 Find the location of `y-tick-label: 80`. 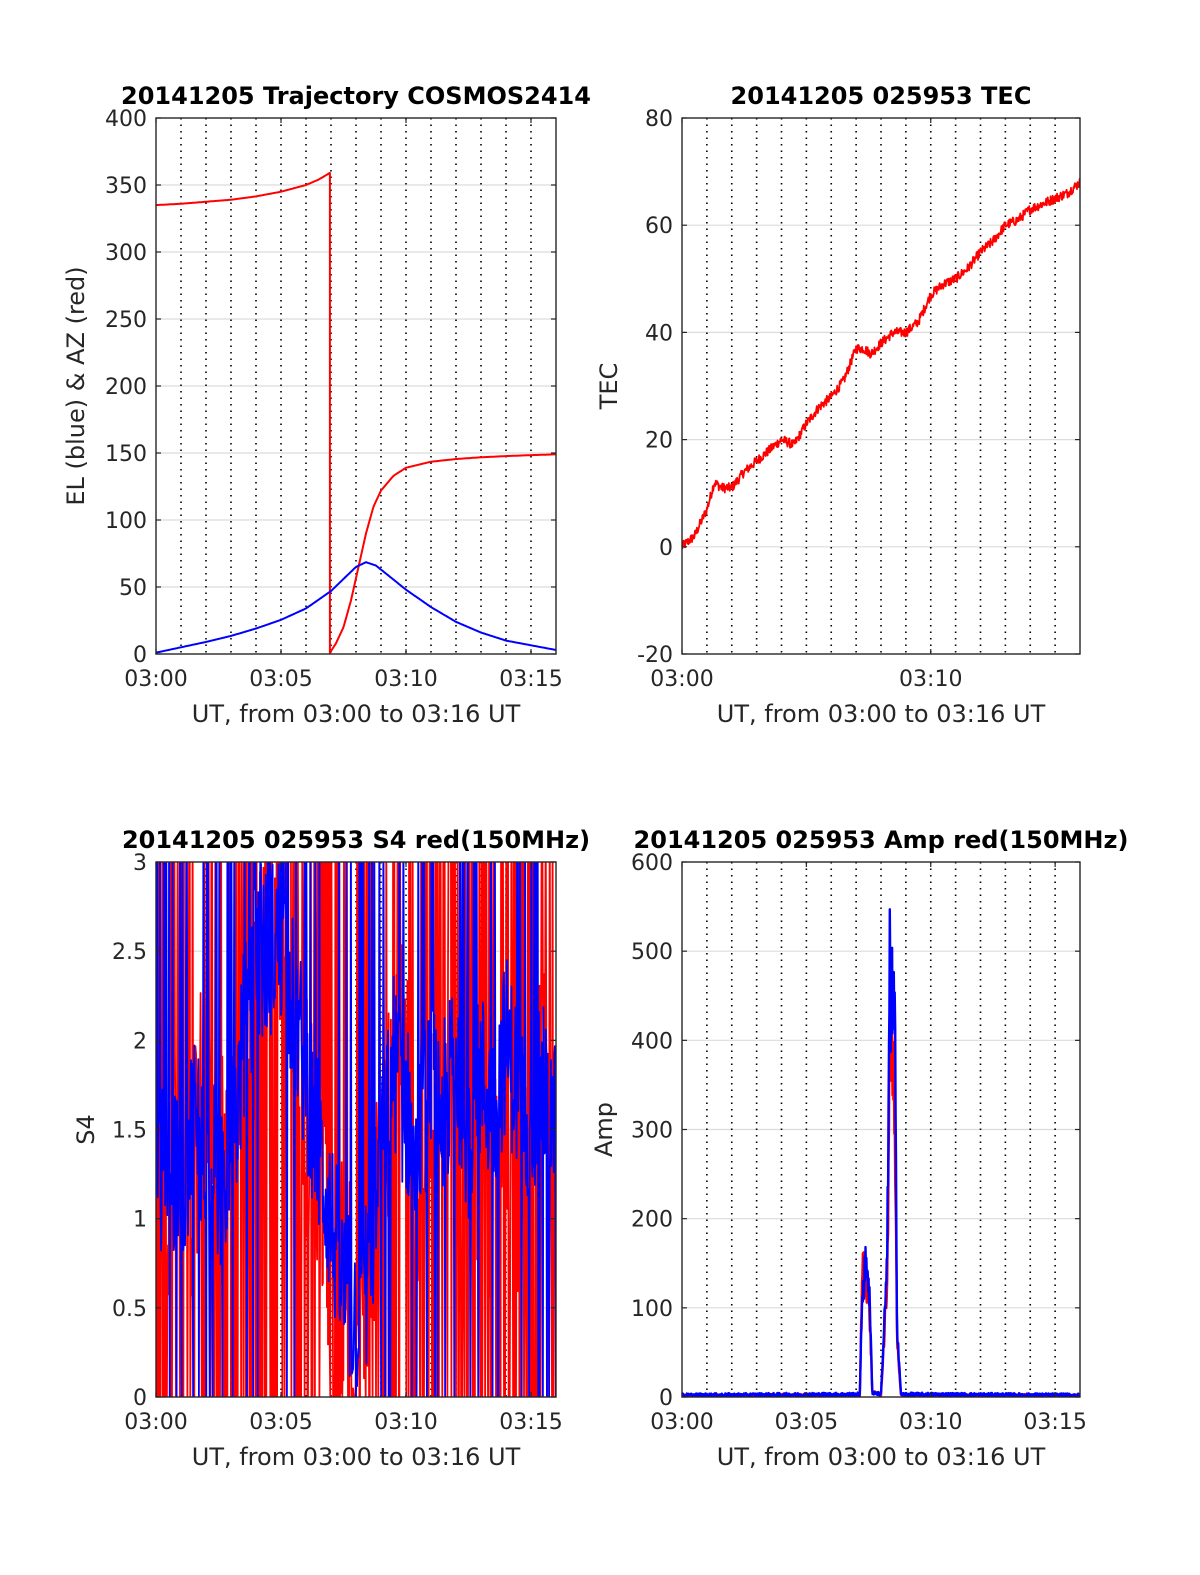

y-tick-label: 80 is located at coordinates (659, 119).